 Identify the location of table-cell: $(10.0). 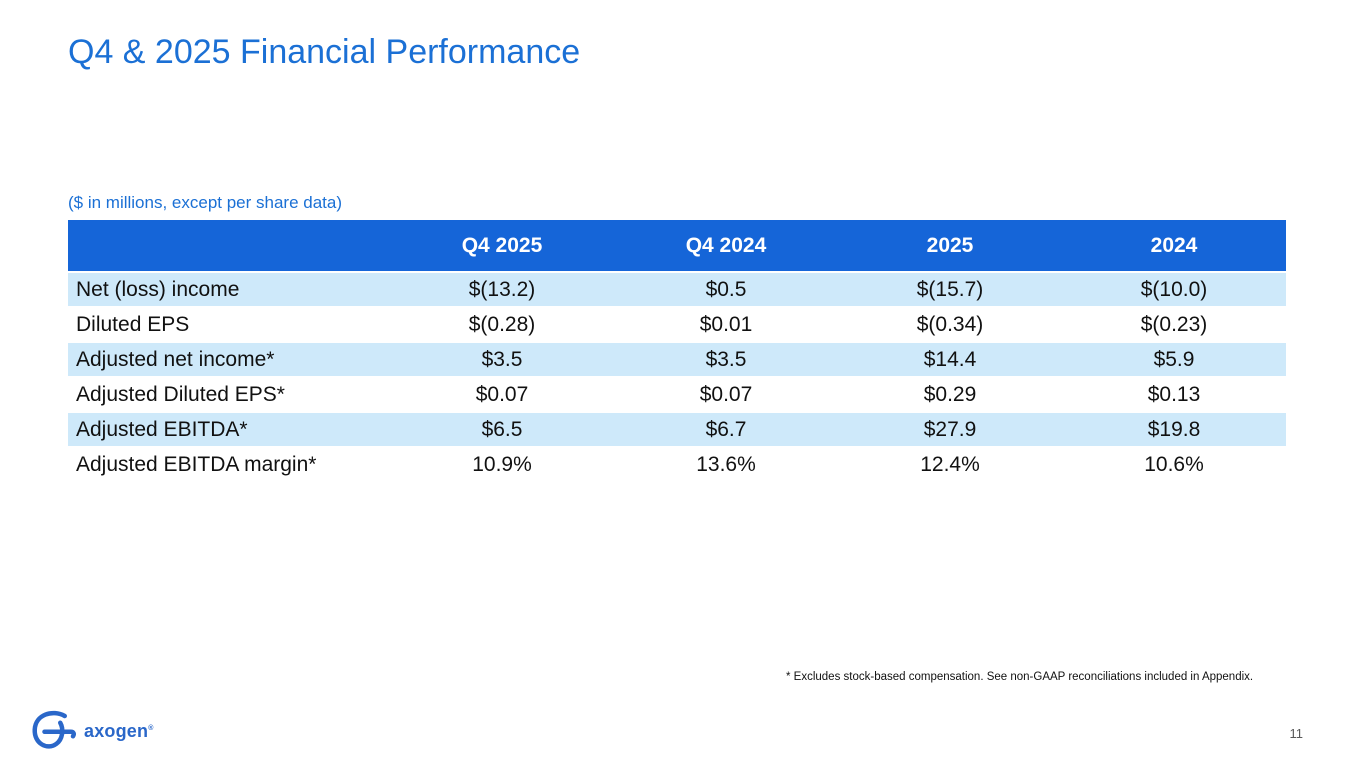
(1174, 289).